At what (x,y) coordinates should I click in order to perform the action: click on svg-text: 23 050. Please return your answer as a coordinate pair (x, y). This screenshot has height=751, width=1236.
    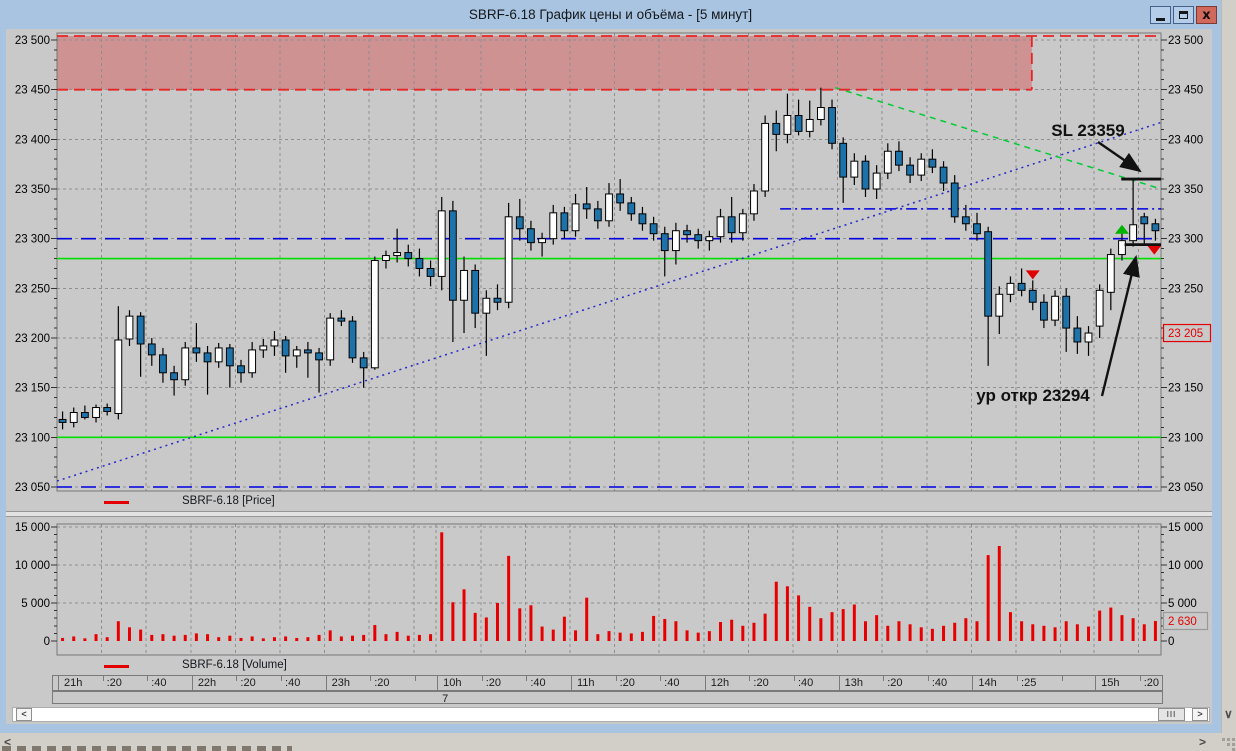
    Looking at the image, I should click on (1185, 488).